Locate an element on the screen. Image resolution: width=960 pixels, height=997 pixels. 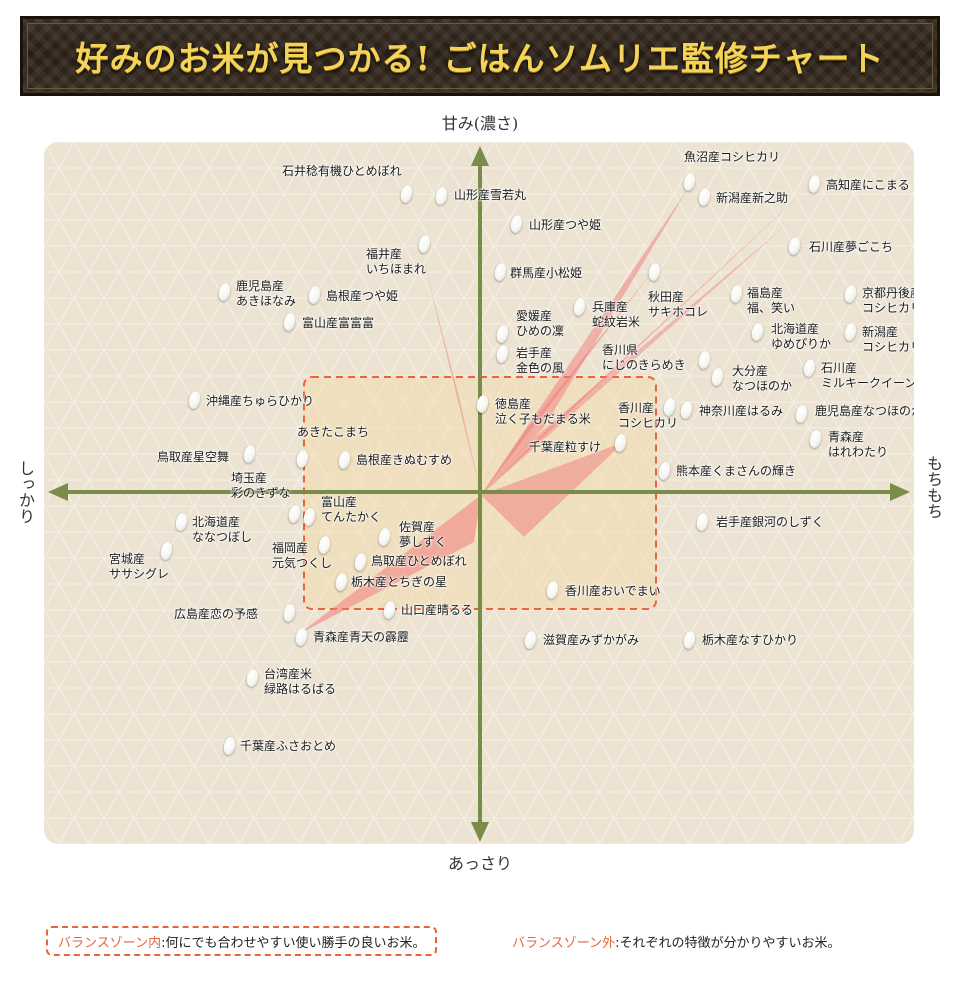
rice-item-label: 岩手産 金色の風 is located at coordinates (540, 360).